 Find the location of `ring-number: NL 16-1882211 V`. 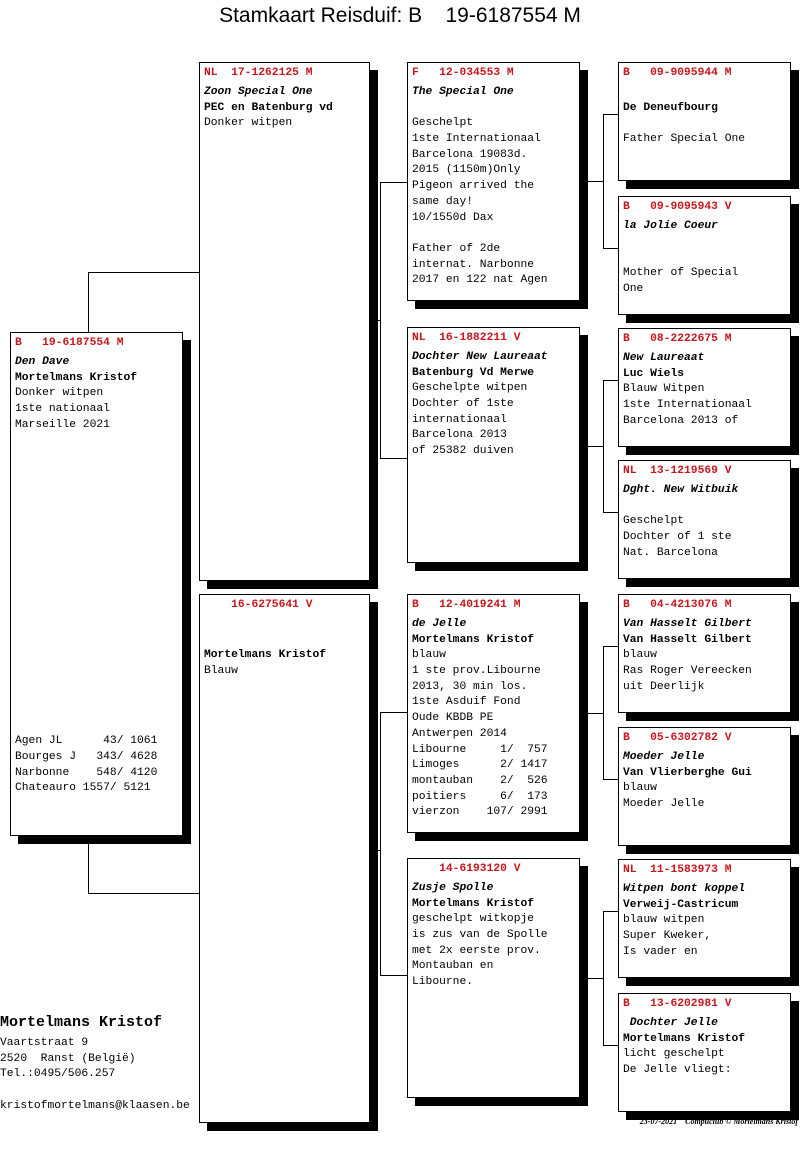

ring-number: NL 16-1882211 V is located at coordinates (466, 338).